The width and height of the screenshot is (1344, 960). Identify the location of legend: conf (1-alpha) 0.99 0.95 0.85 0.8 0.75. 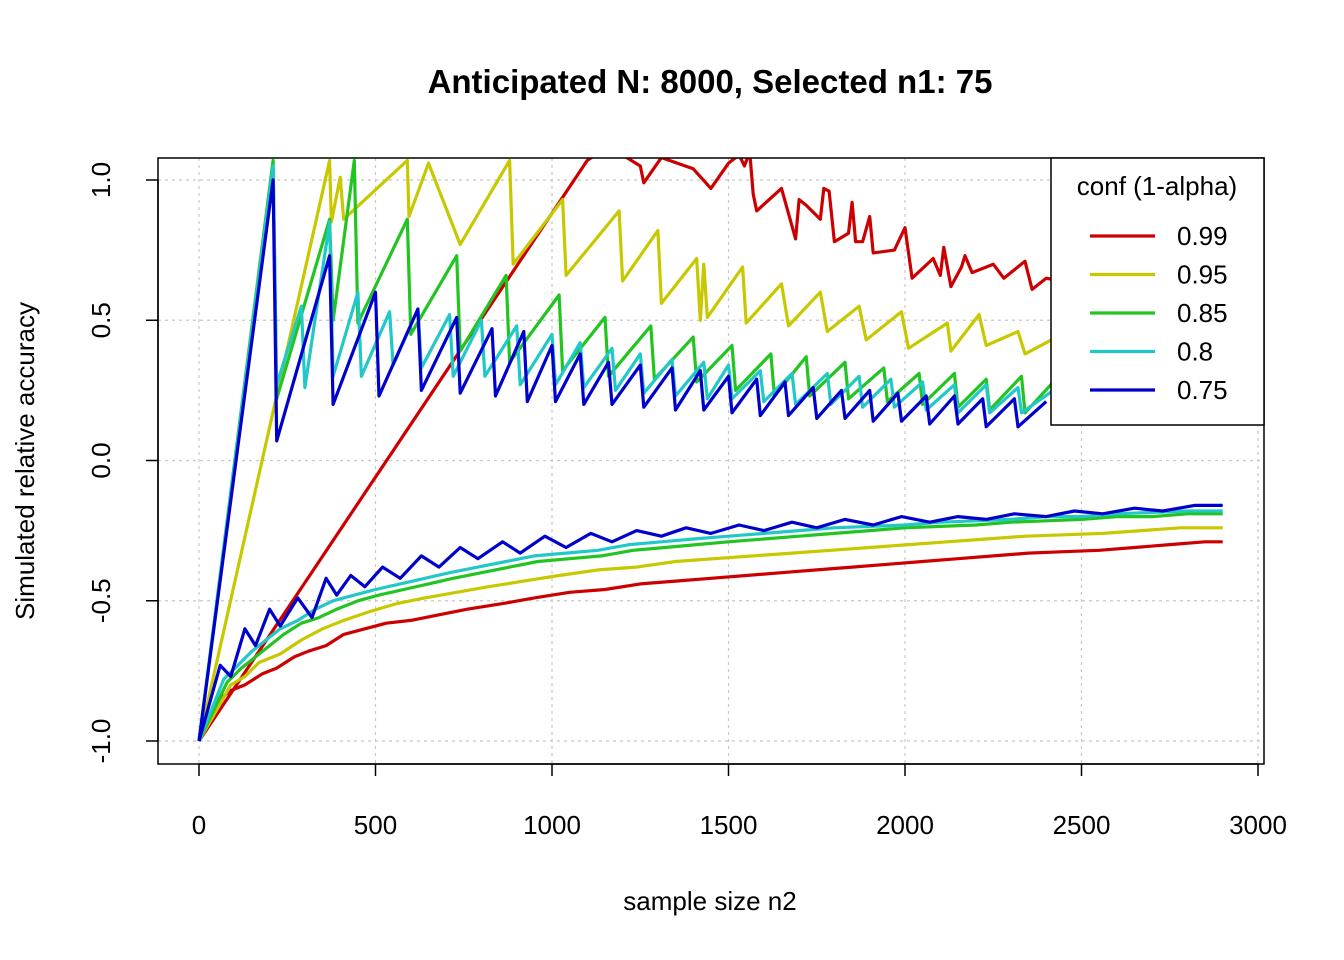
(1157, 291).